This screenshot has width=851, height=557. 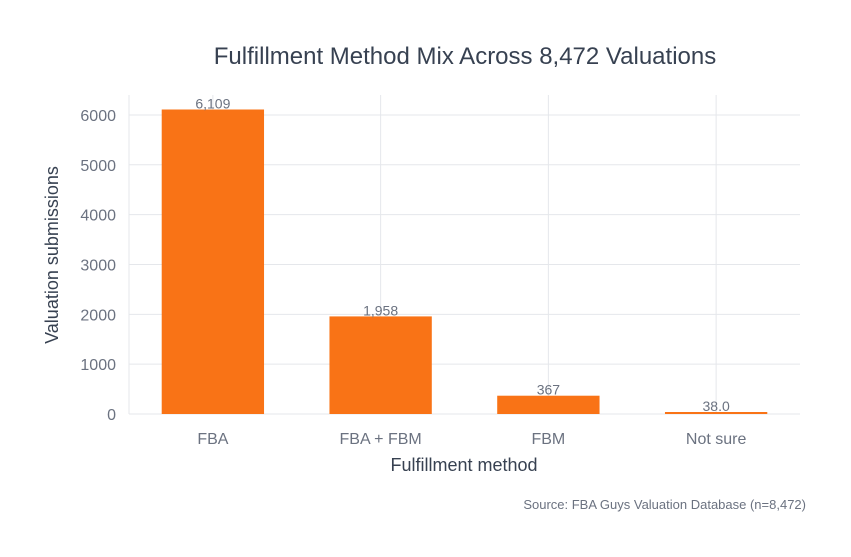 What do you see at coordinates (212, 104) in the screenshot?
I see `bar-data-label: 6,109` at bounding box center [212, 104].